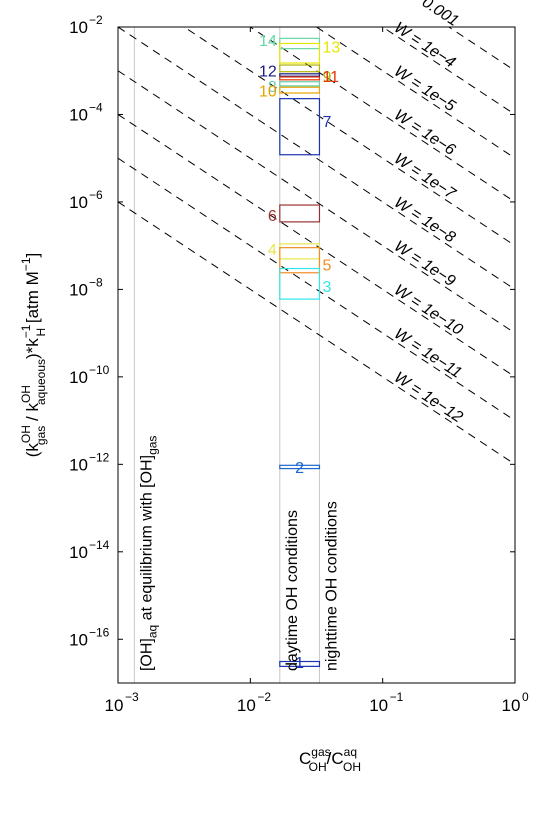 This screenshot has width=539, height=823. Describe the element at coordinates (326, 266) in the screenshot. I see `box-label-5: 5` at that location.